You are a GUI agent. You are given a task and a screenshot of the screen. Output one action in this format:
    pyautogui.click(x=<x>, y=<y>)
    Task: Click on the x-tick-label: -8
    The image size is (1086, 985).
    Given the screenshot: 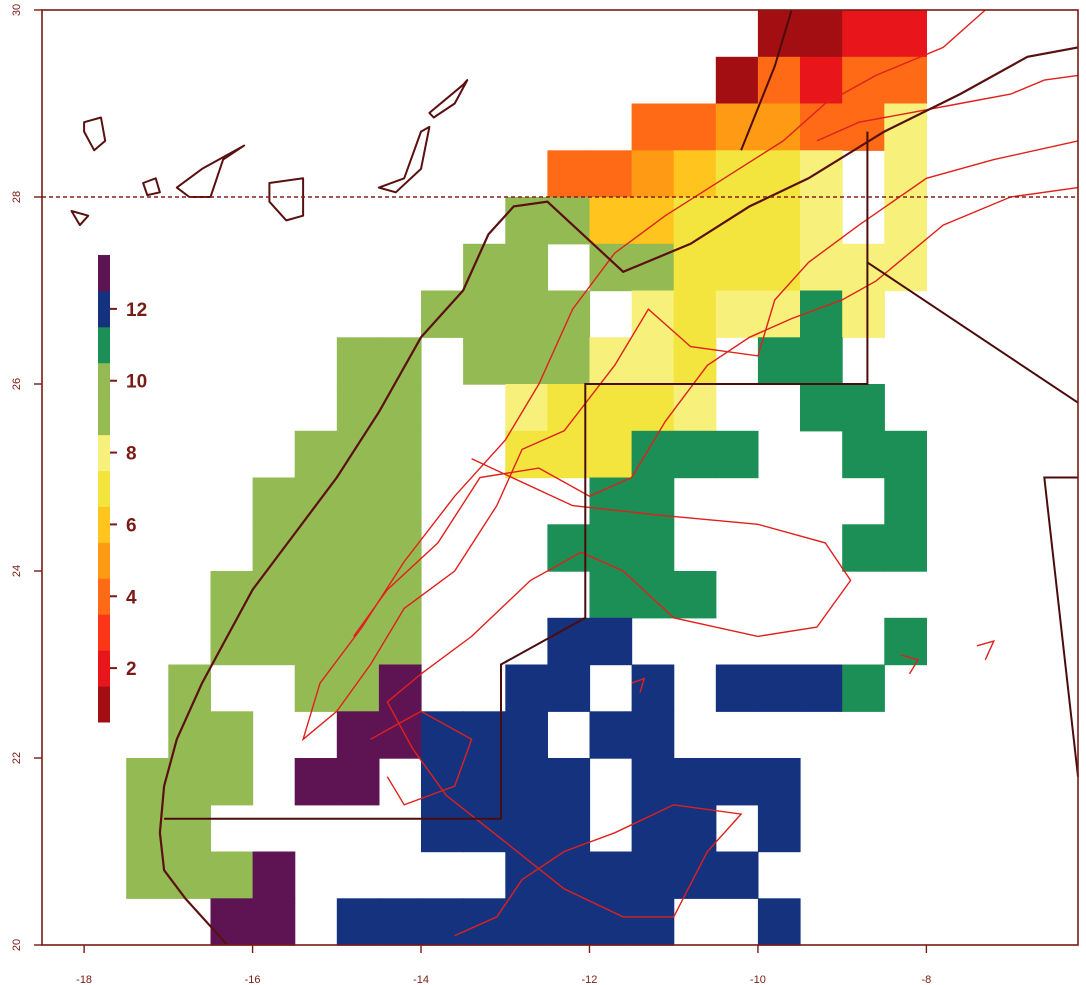 What is the action you would take?
    pyautogui.click(x=926, y=979)
    